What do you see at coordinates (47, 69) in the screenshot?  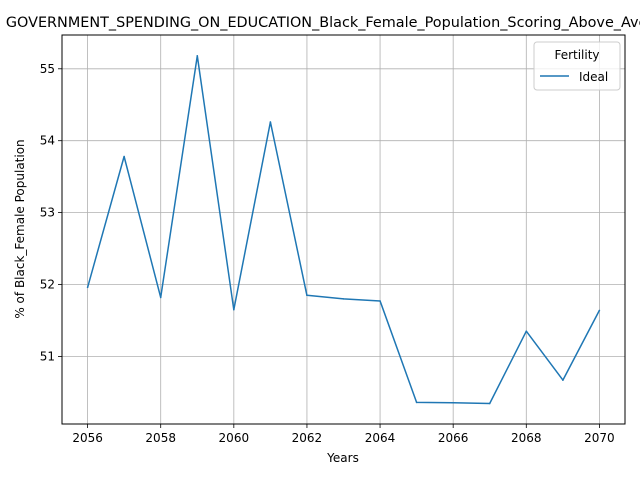 I see `y-tick-label: 55` at bounding box center [47, 69].